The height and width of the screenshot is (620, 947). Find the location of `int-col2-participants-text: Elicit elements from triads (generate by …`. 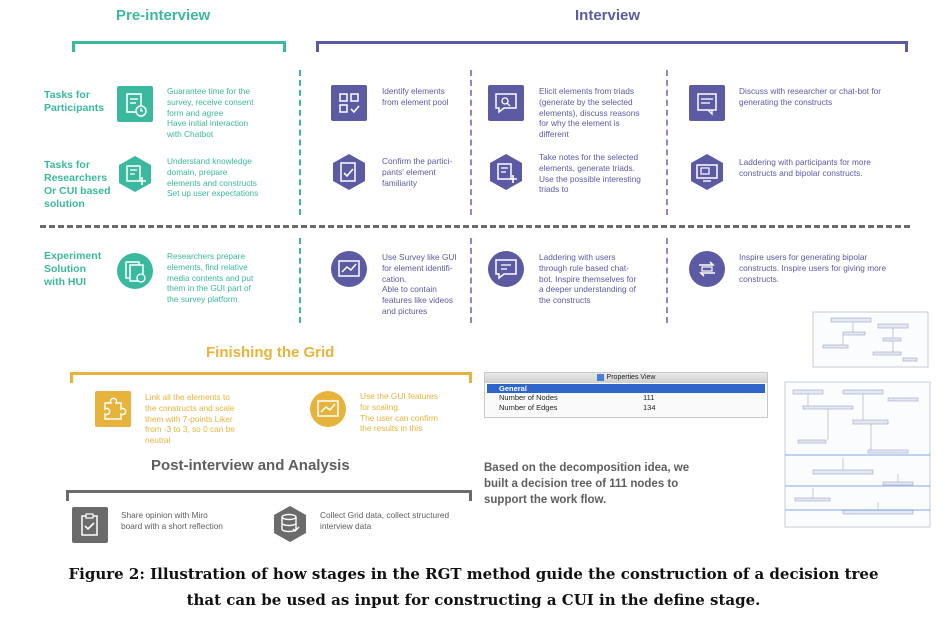

int-col2-participants-text: Elicit elements from triads (generate by … is located at coordinates (589, 113).